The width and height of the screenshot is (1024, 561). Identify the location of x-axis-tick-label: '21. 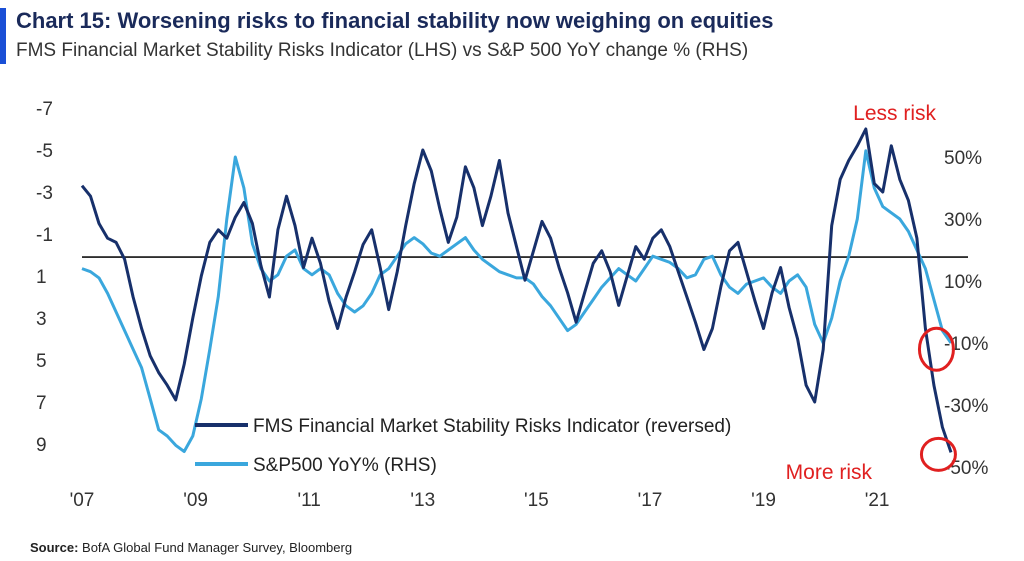
(877, 500).